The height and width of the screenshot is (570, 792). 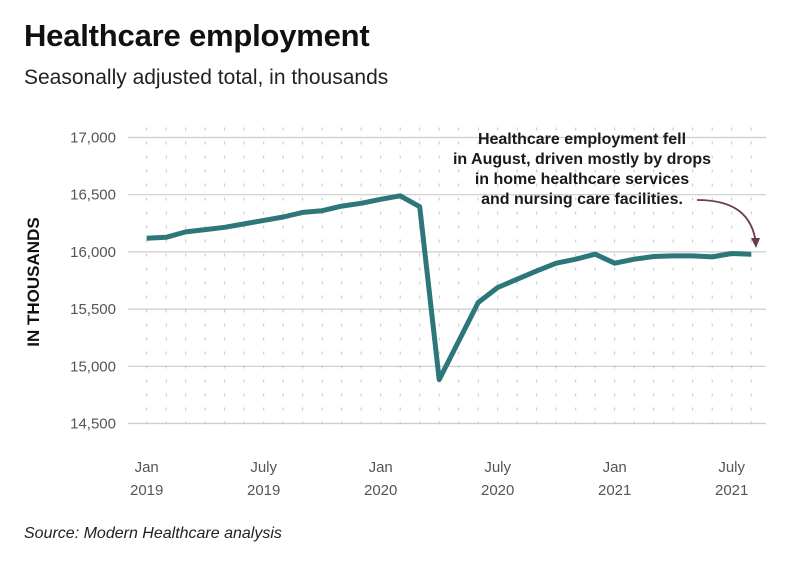 I want to click on arrowhead-icon, so click(x=755, y=243).